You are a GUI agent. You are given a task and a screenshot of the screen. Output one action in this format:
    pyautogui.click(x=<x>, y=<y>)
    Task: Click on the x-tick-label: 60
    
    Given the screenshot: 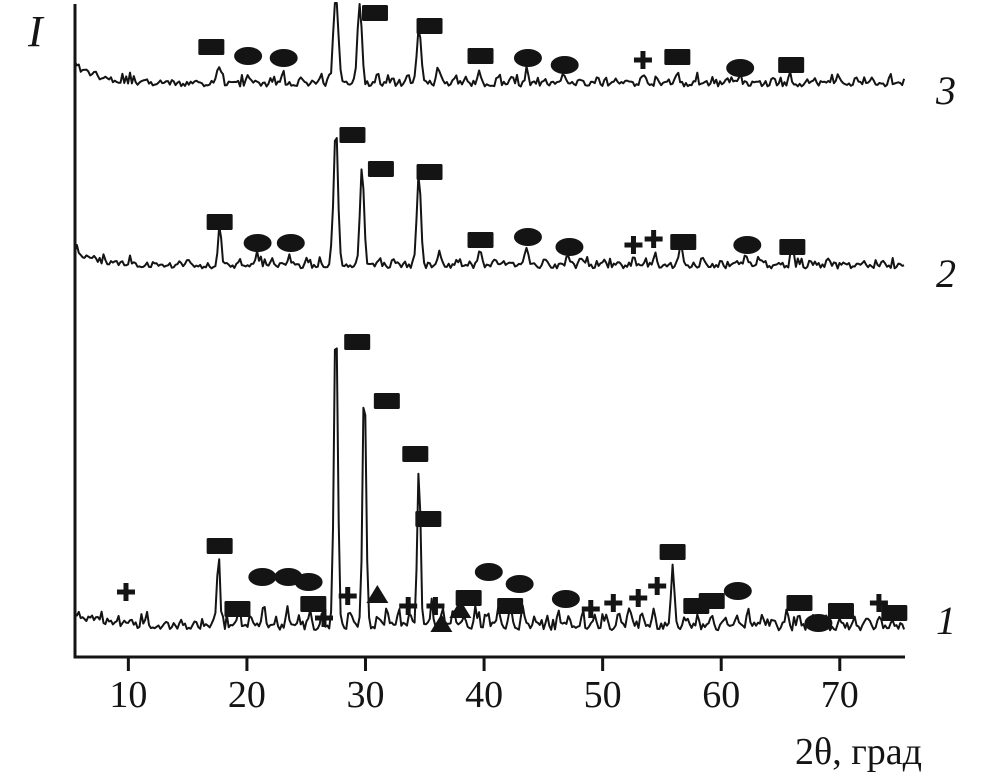 What is the action you would take?
    pyautogui.click(x=721, y=695)
    